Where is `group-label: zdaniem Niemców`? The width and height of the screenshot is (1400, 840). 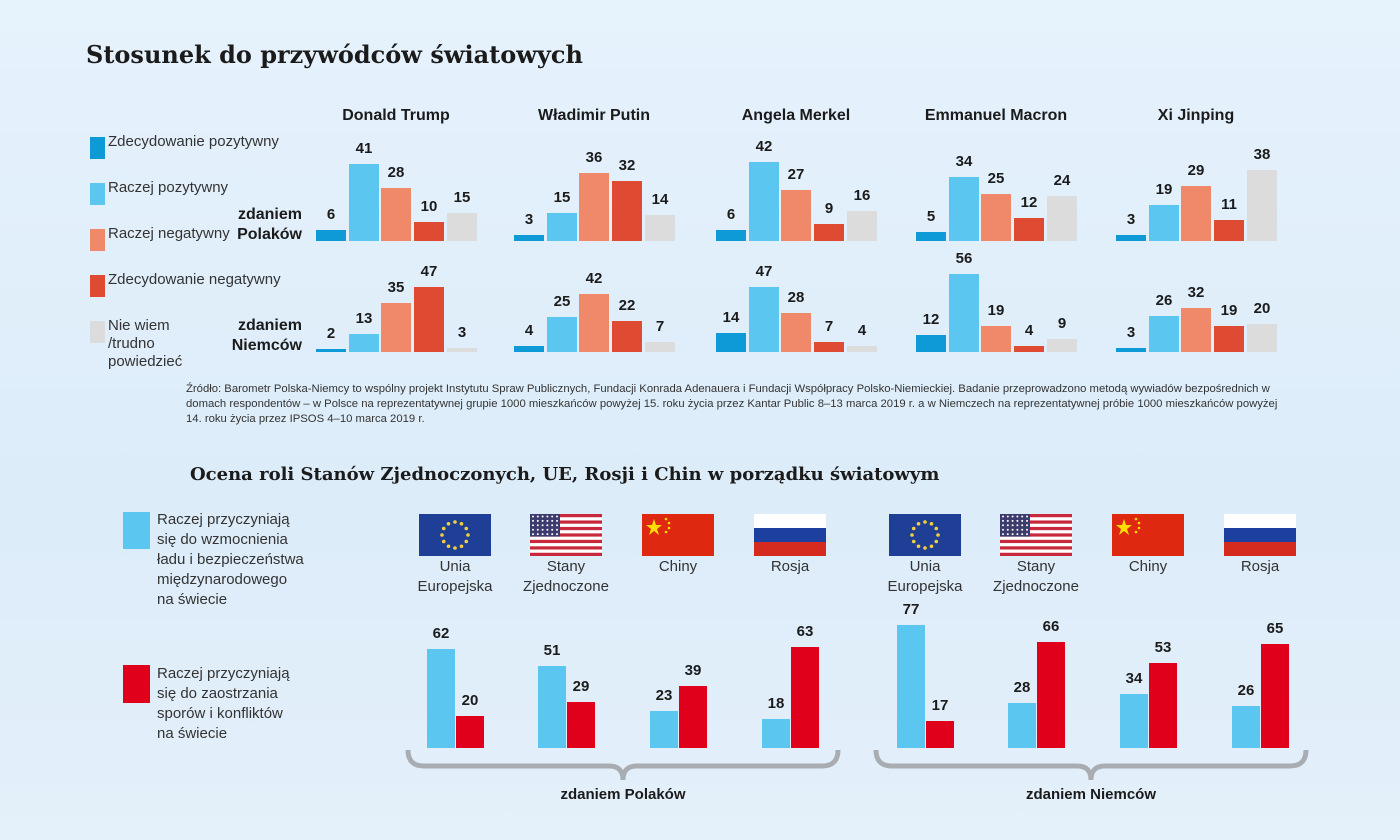 group-label: zdaniem Niemców is located at coordinates (1091, 794).